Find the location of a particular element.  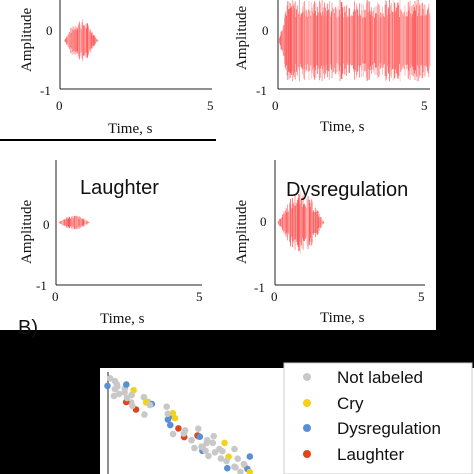

legend-marker-cry is located at coordinates (307, 403).